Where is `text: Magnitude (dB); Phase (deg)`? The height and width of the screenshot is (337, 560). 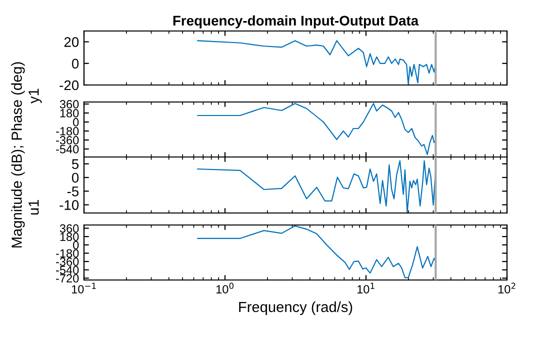
text: Magnitude (dB); Phase (deg) is located at coordinates (18, 155).